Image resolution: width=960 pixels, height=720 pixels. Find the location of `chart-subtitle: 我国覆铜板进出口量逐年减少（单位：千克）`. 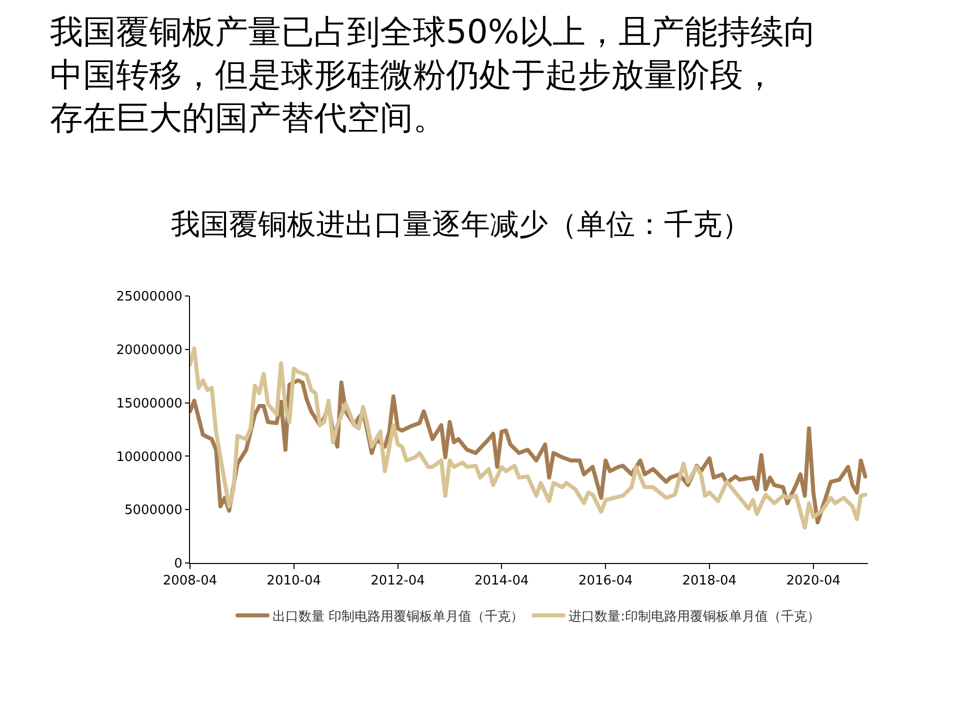

chart-subtitle: 我国覆铜板进出口量逐年减少（单位：千克） is located at coordinates (461, 224).